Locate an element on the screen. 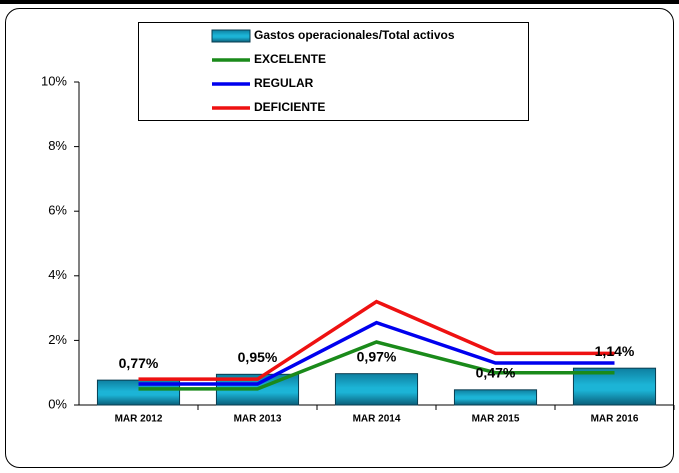 The image size is (679, 473). legend-label: REGULAR is located at coordinates (284, 83).